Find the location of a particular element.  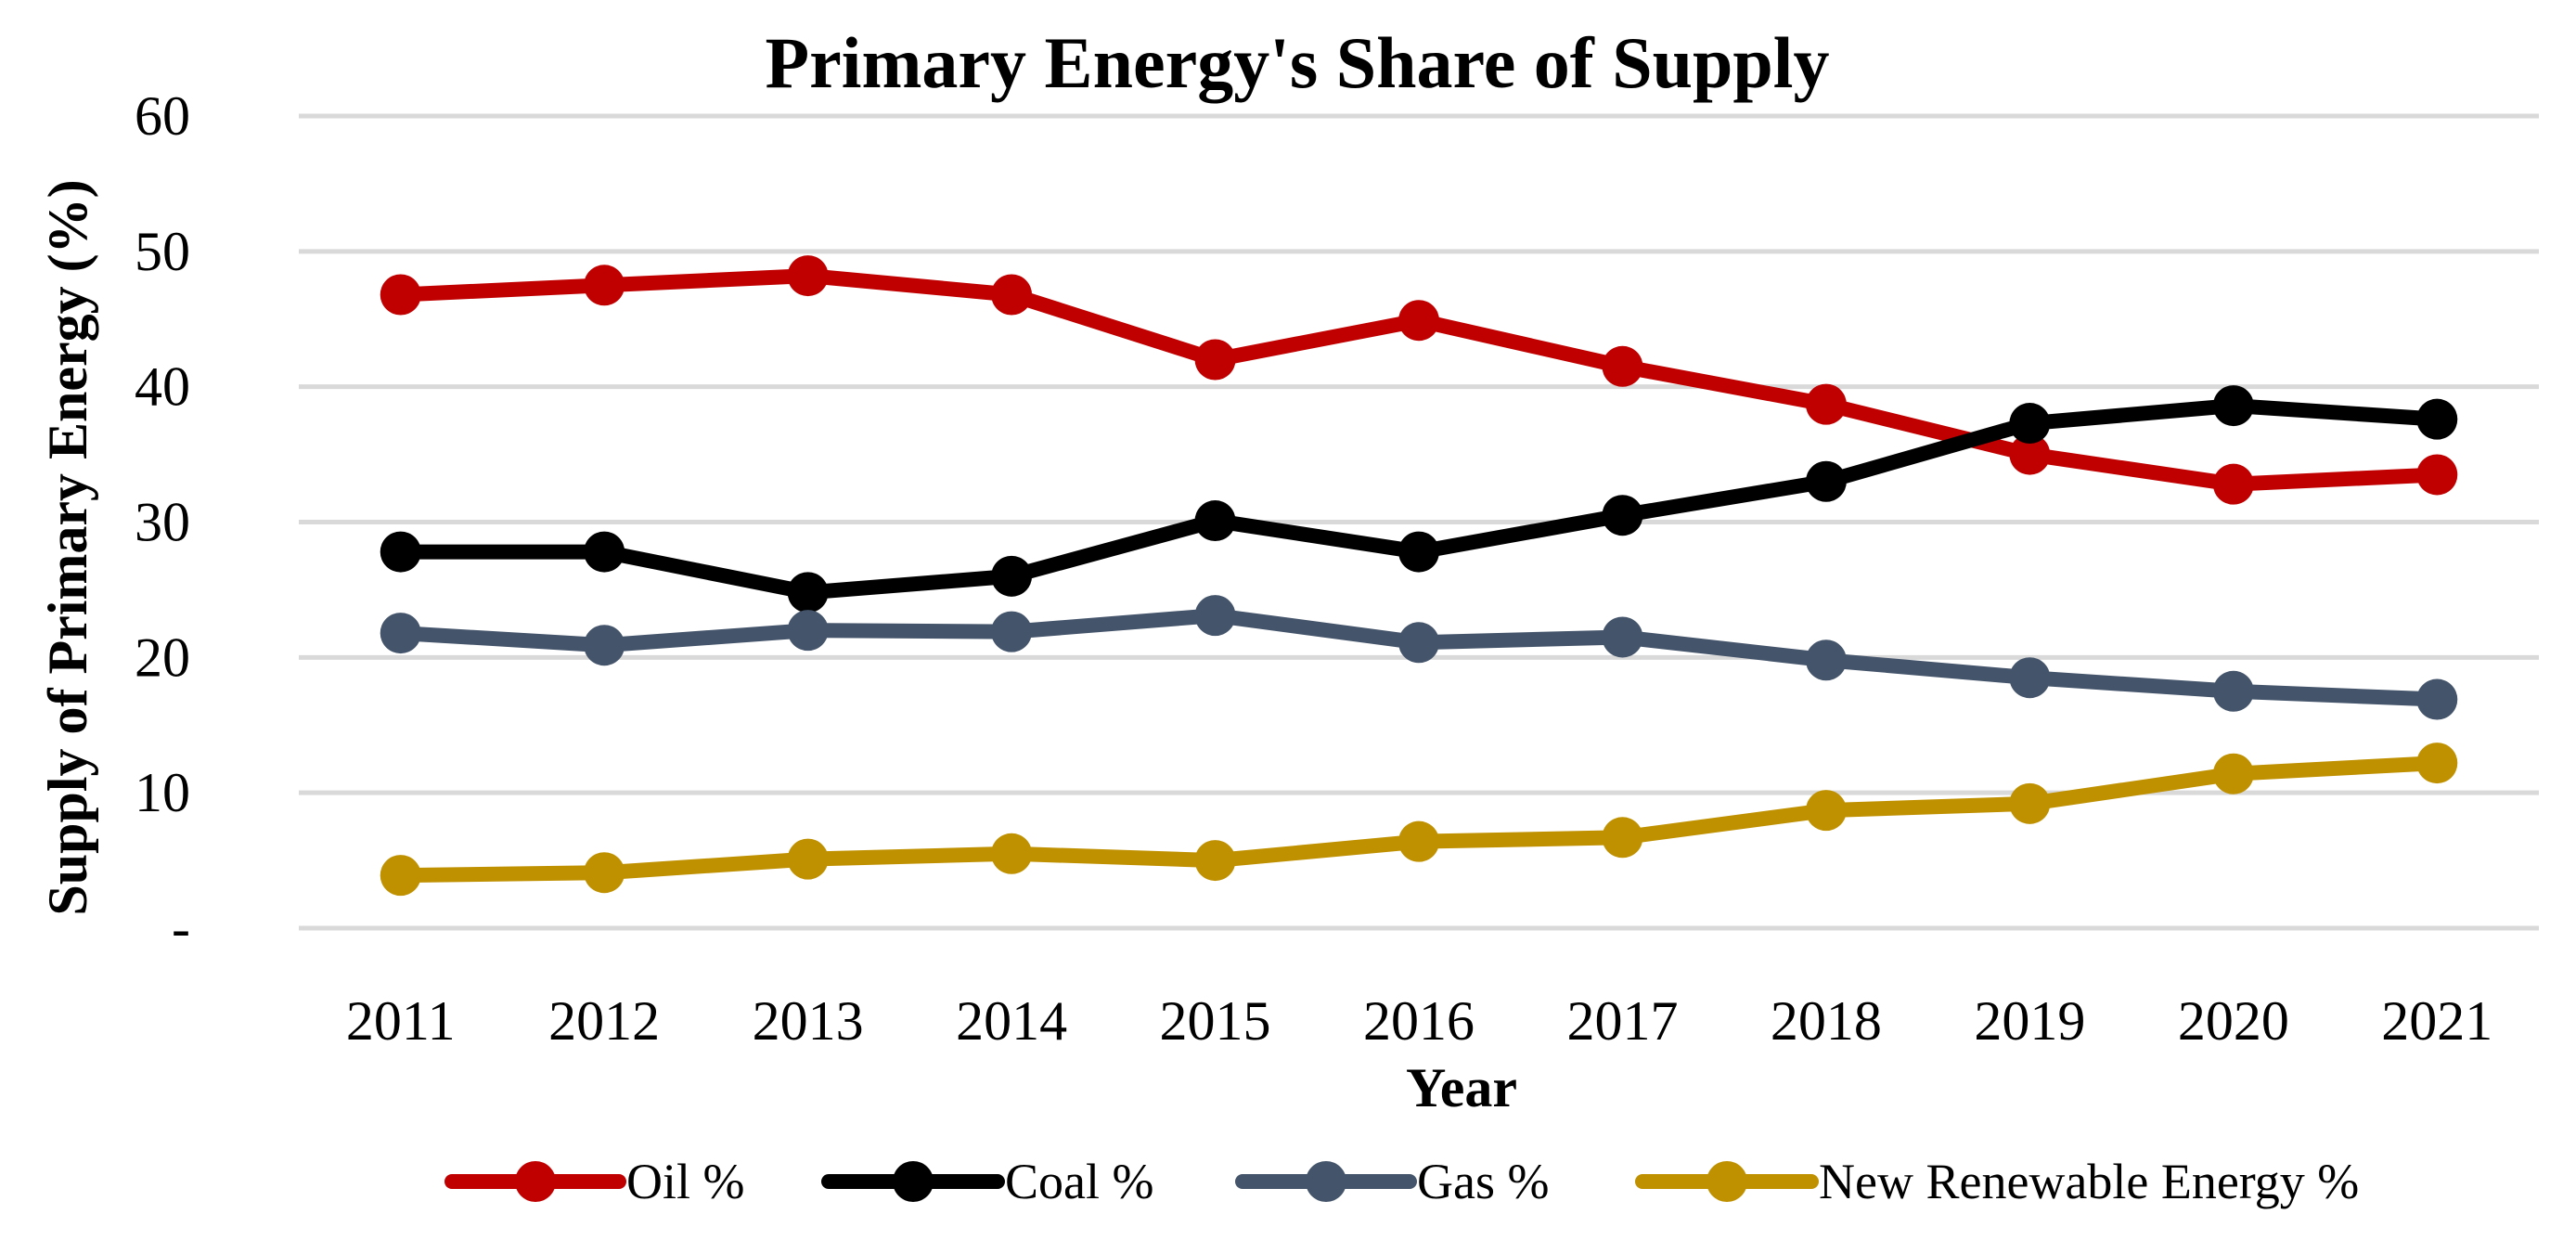

data-point-oil-2017 is located at coordinates (1623, 366).